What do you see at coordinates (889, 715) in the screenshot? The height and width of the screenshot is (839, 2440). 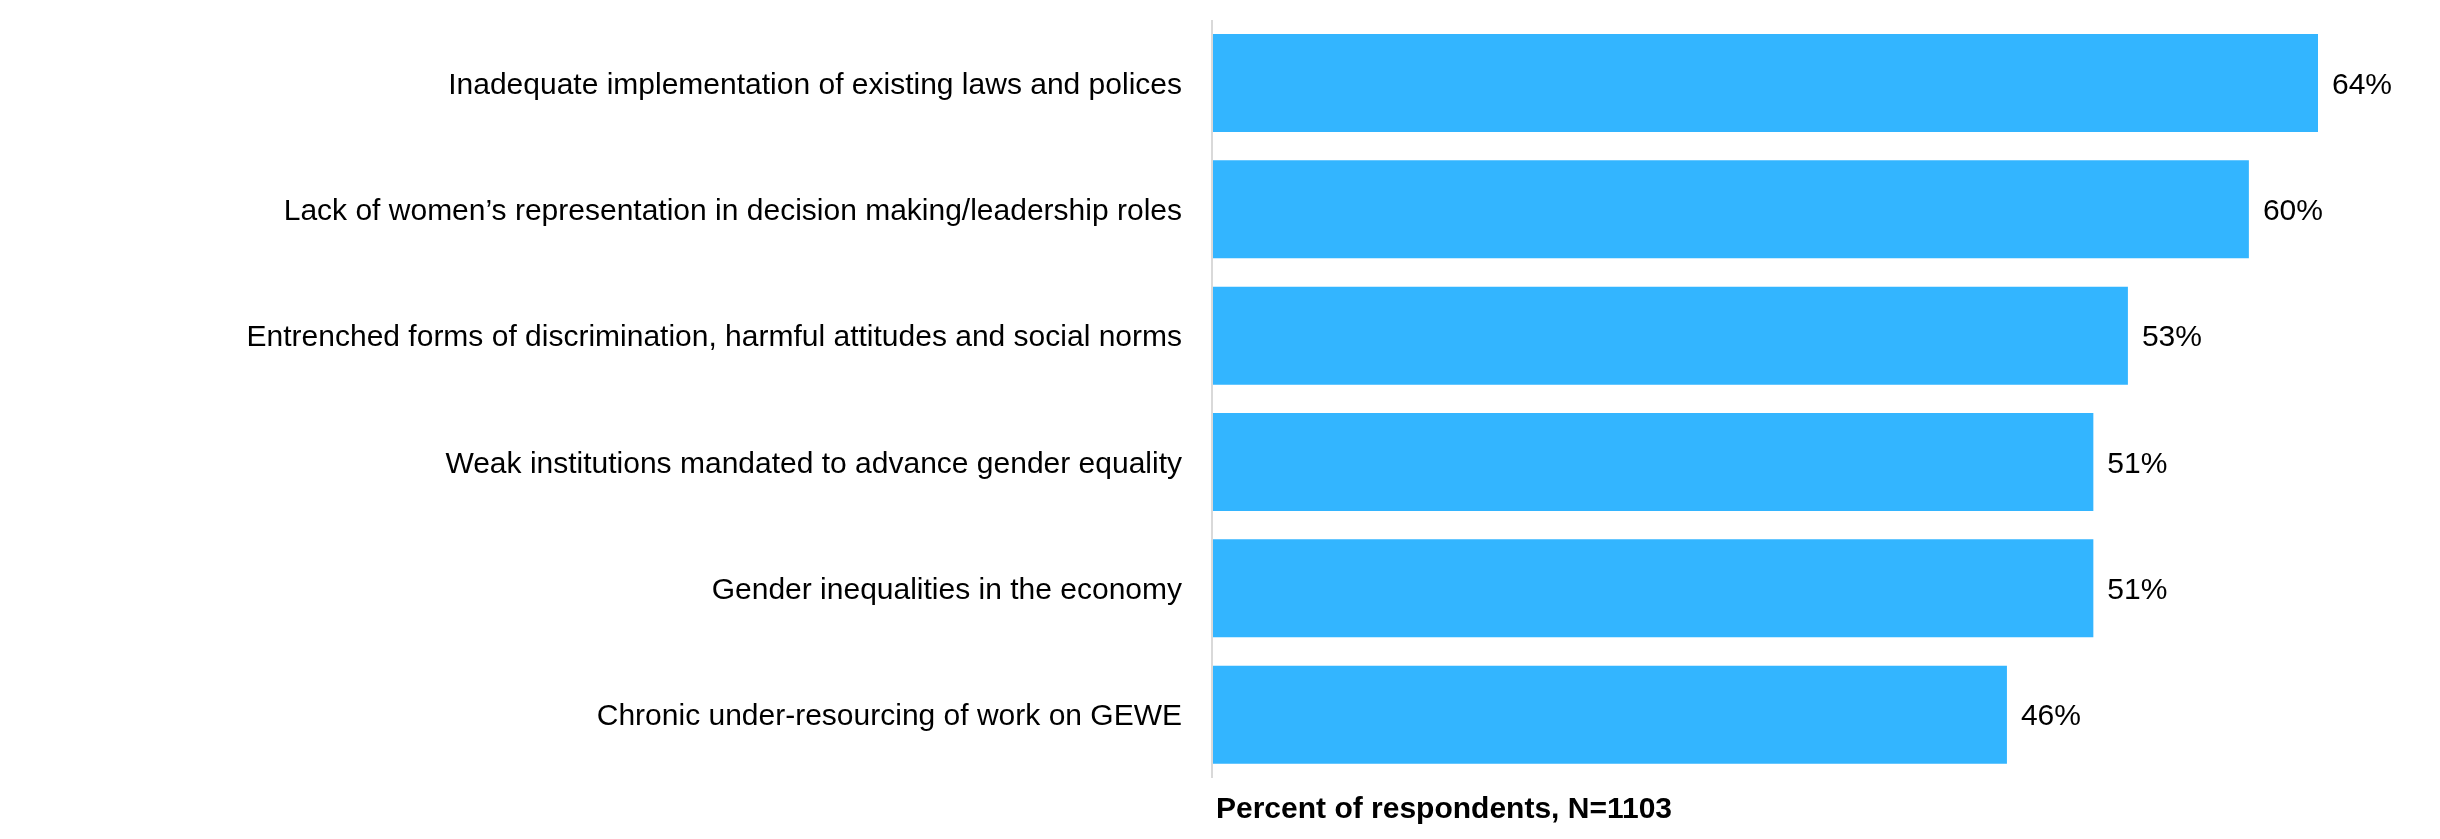 I see `y-tick-label: Chronic under-resourcing of work on GEWE` at bounding box center [889, 715].